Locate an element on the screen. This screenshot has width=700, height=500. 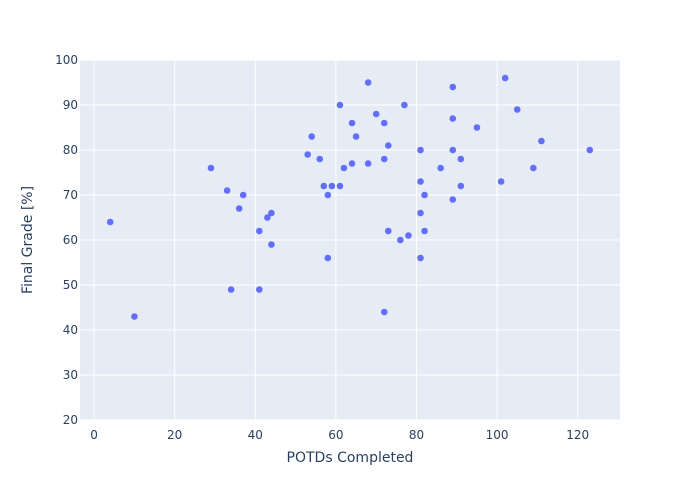
x-axis-tick-labels: 0 20 40 60 80 100 120 is located at coordinates (339, 435).